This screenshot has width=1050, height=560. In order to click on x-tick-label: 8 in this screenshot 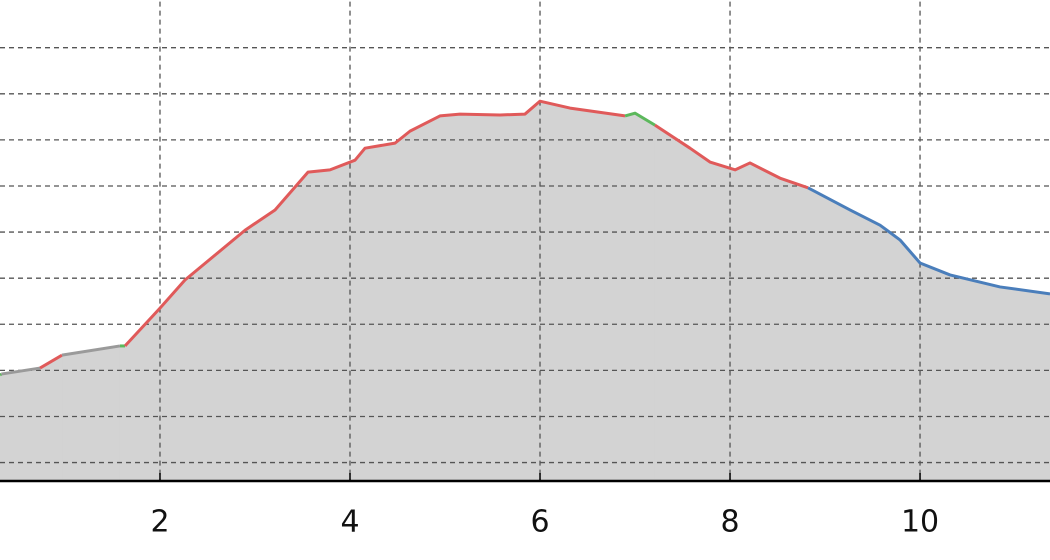, I will do `click(729, 522)`.